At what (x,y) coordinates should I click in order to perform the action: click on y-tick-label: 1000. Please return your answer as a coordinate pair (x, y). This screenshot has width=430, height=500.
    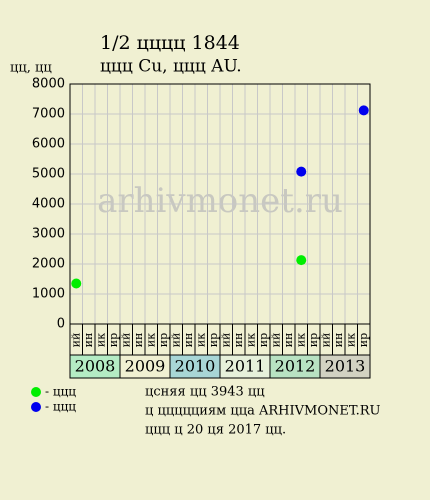
    Looking at the image, I should click on (48, 294).